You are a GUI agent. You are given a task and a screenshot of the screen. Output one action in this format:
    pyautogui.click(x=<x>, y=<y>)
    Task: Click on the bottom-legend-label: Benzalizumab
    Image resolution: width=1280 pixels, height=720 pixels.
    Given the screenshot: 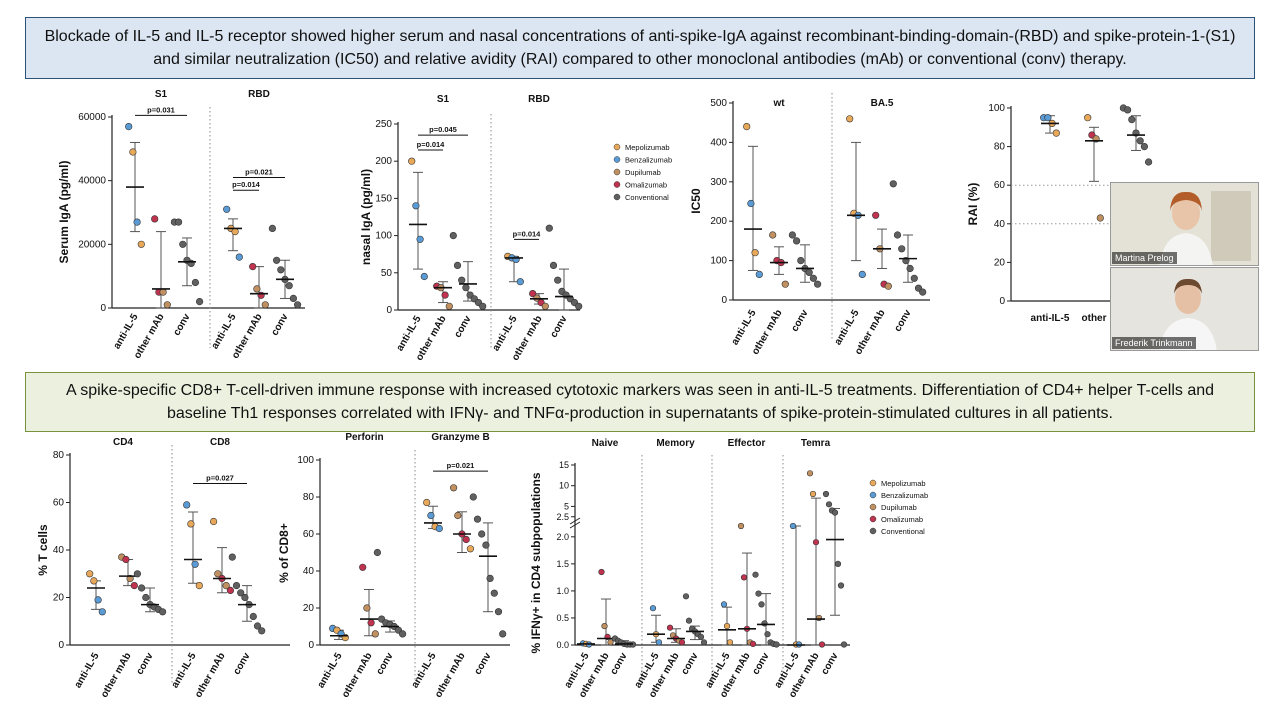 What is the action you would take?
    pyautogui.click(x=904, y=495)
    